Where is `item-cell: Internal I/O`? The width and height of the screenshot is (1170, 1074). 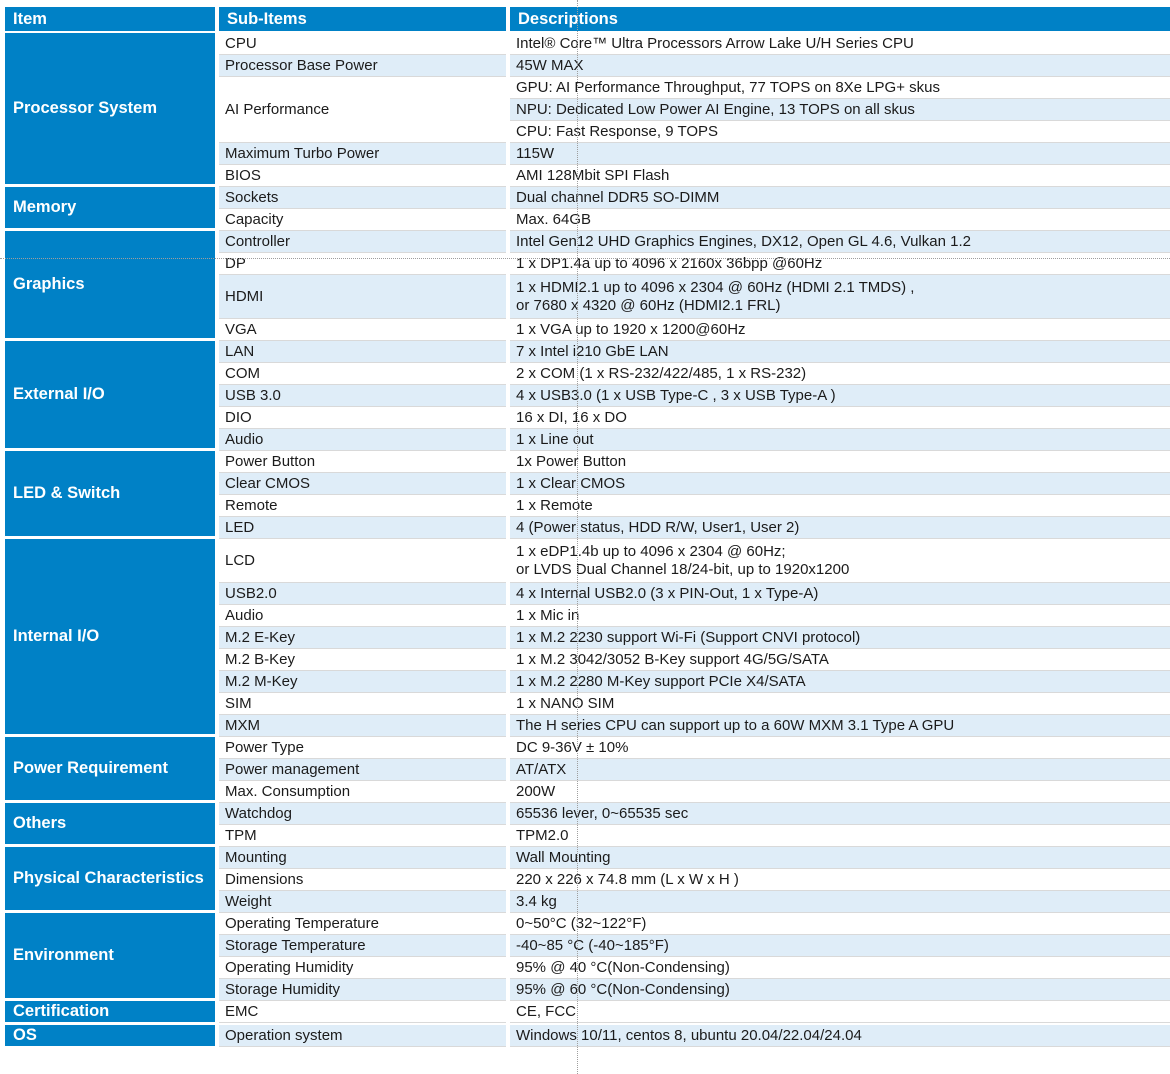
item-cell: Internal I/O is located at coordinates (110, 636).